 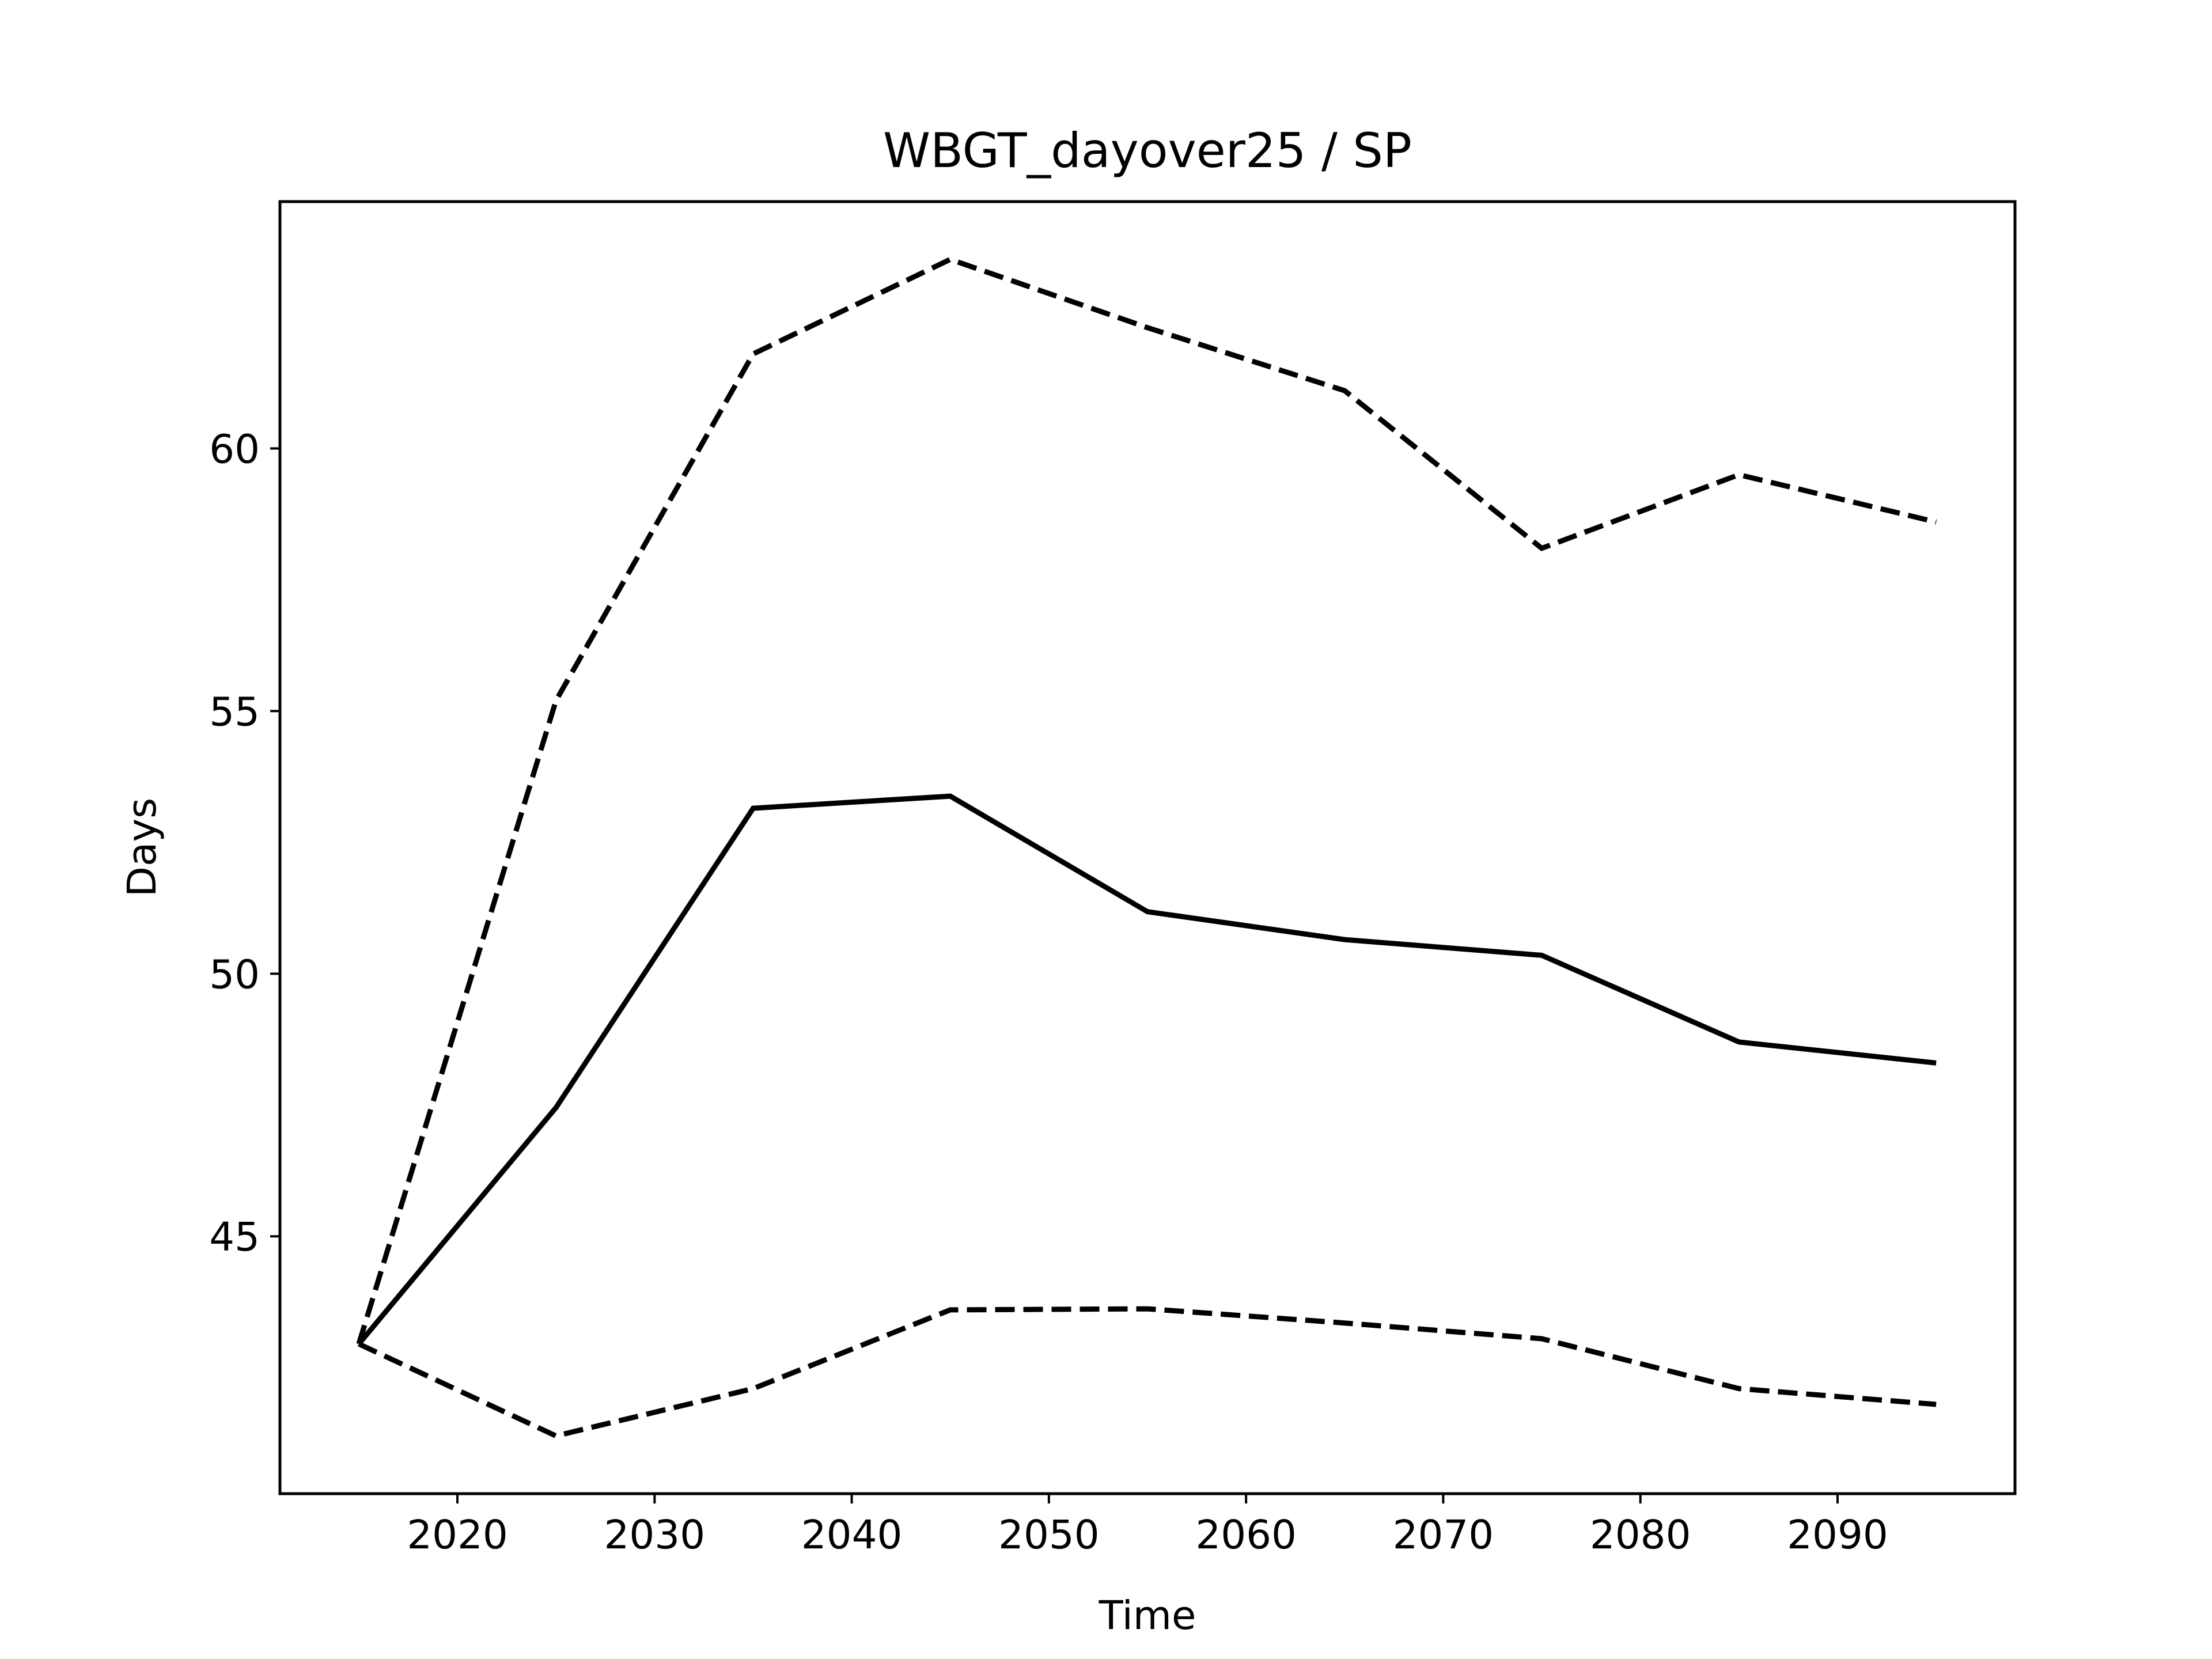 I want to click on y-tick-label: 45, so click(x=234, y=1237).